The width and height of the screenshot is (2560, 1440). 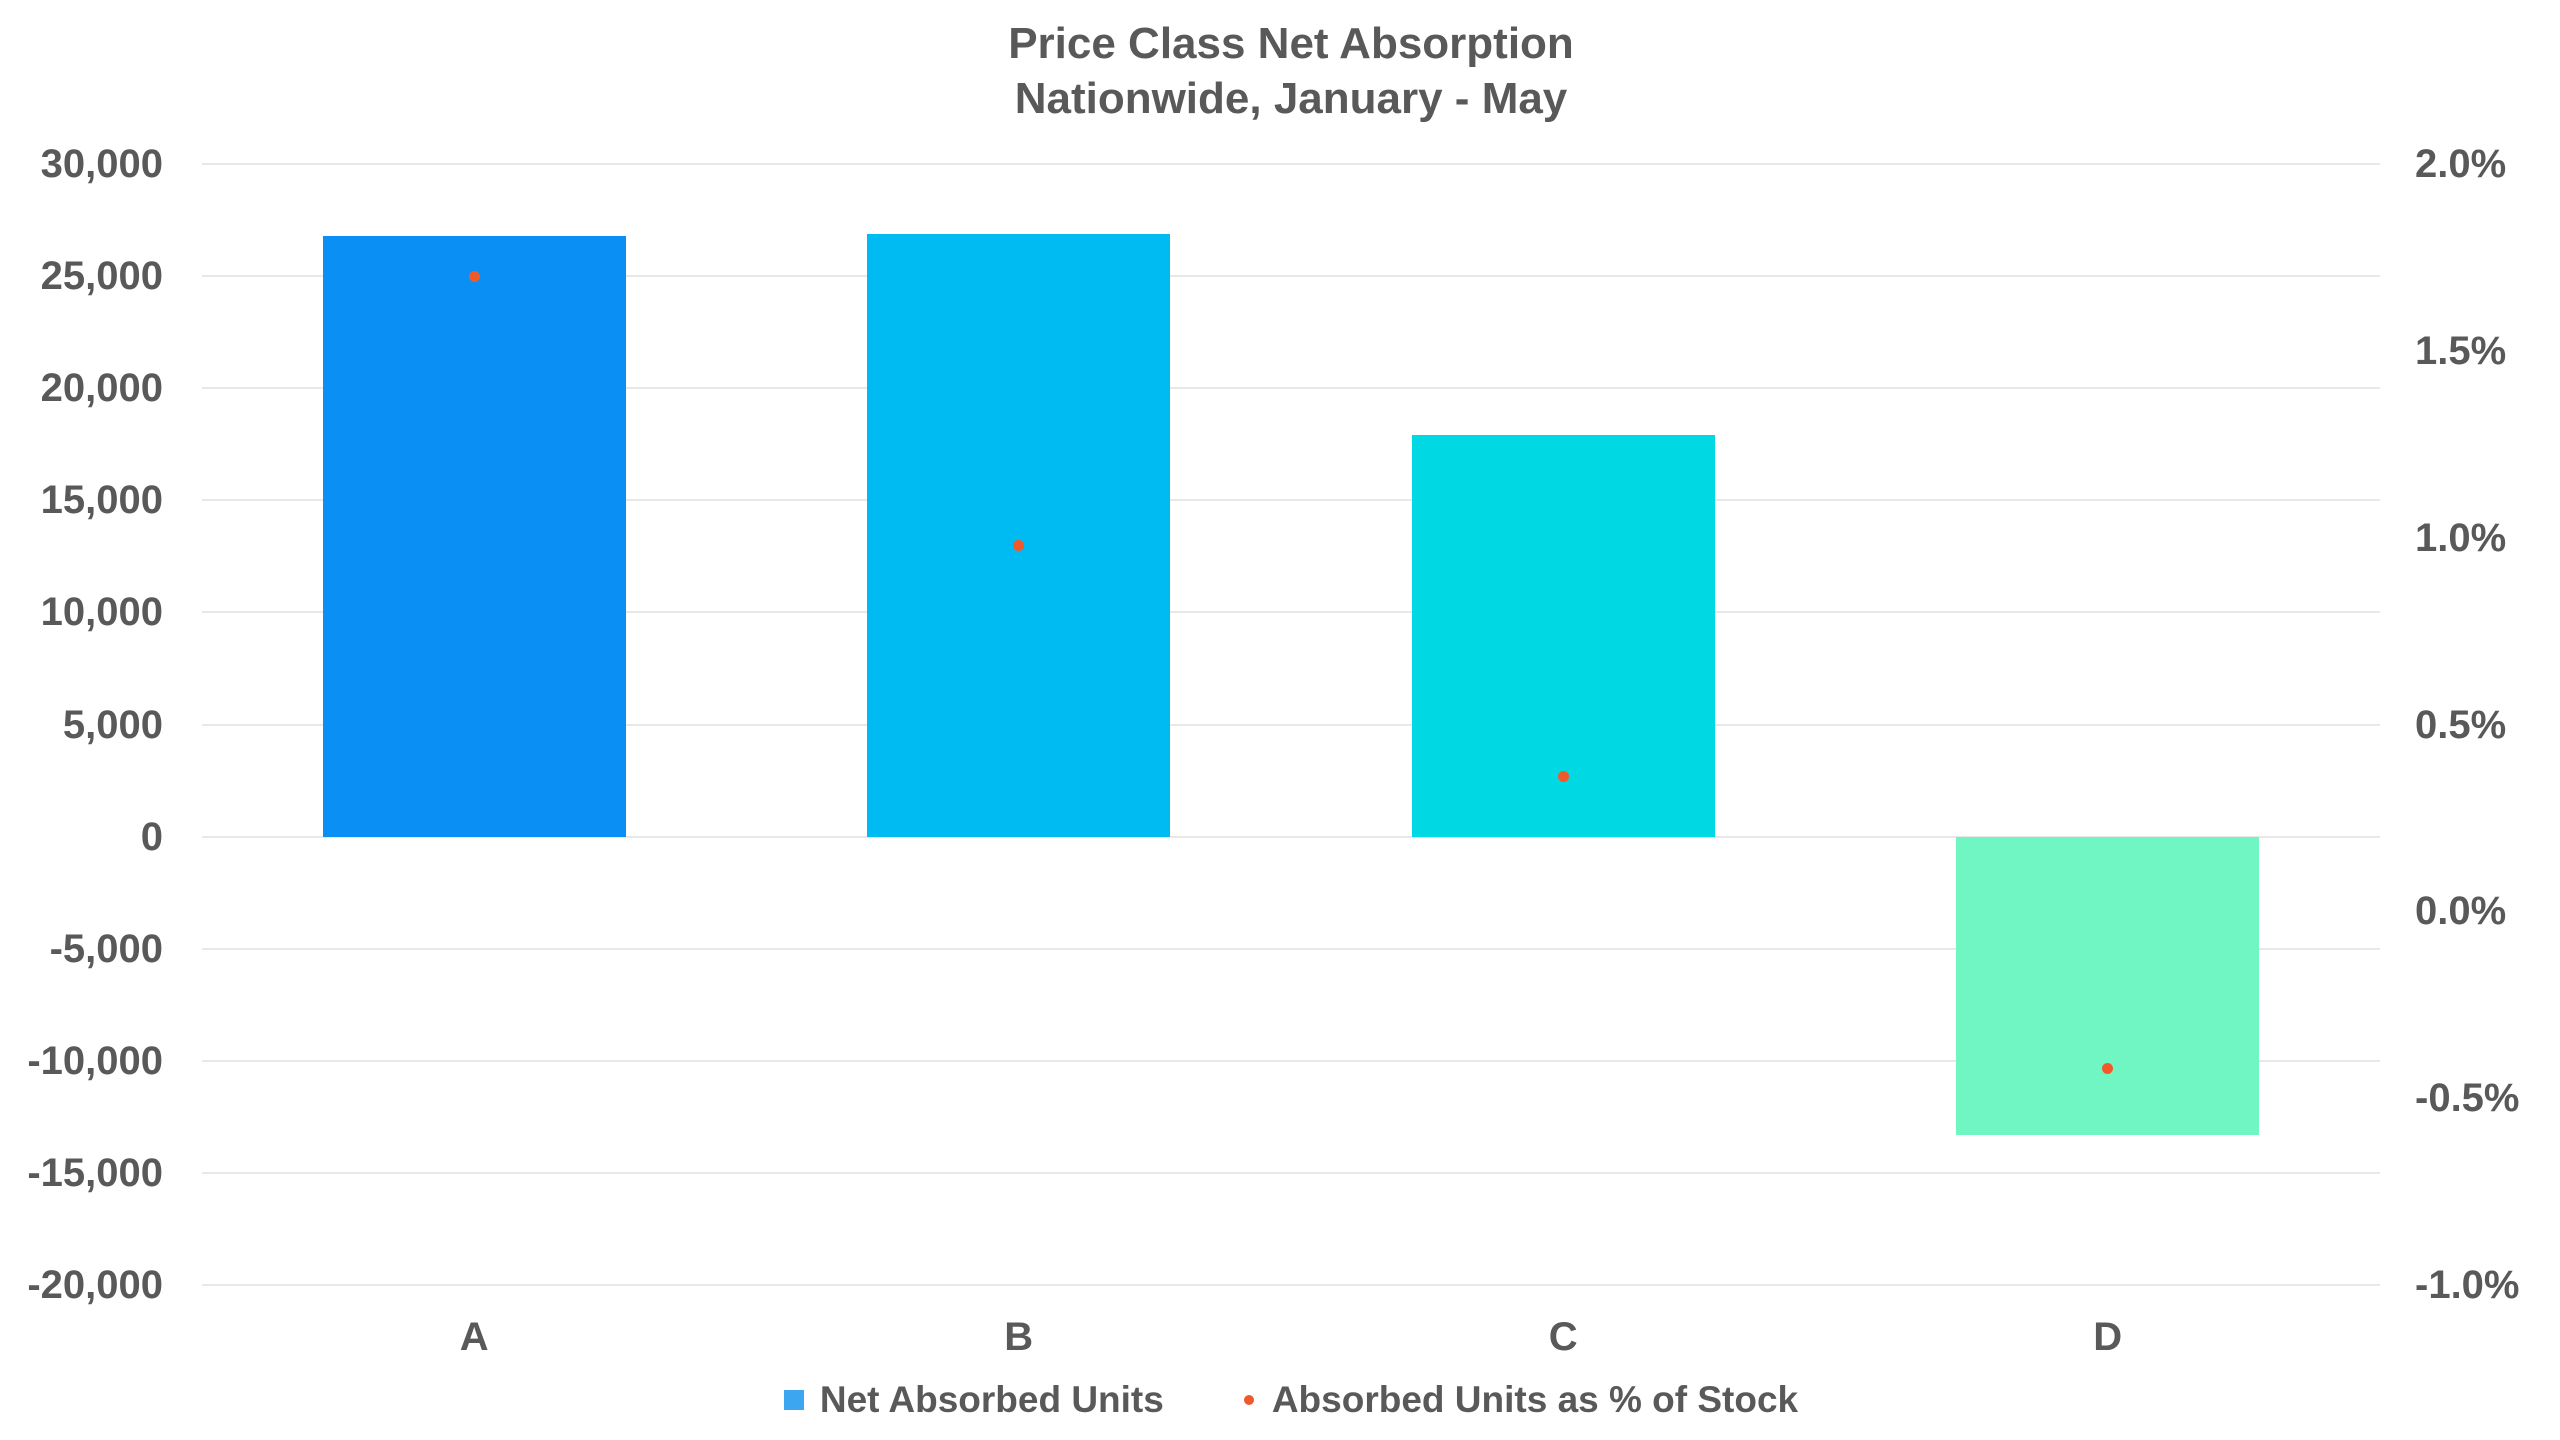 I want to click on legend-item-absorbed-pct-of-stock: Absorbed Units as % of Stock, so click(x=1521, y=1400).